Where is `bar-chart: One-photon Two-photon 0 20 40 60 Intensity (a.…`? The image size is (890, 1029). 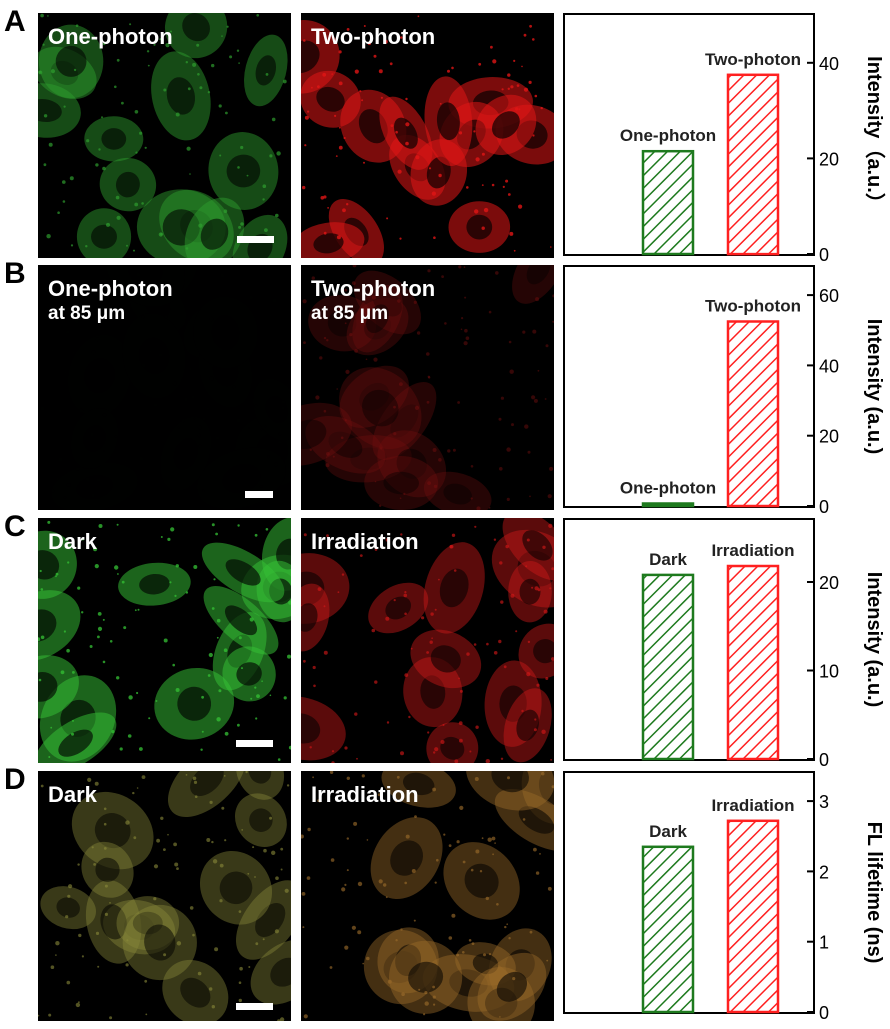 bar-chart: One-photon Two-photon 0 20 40 60 Intensity (a.… is located at coordinates (724, 391).